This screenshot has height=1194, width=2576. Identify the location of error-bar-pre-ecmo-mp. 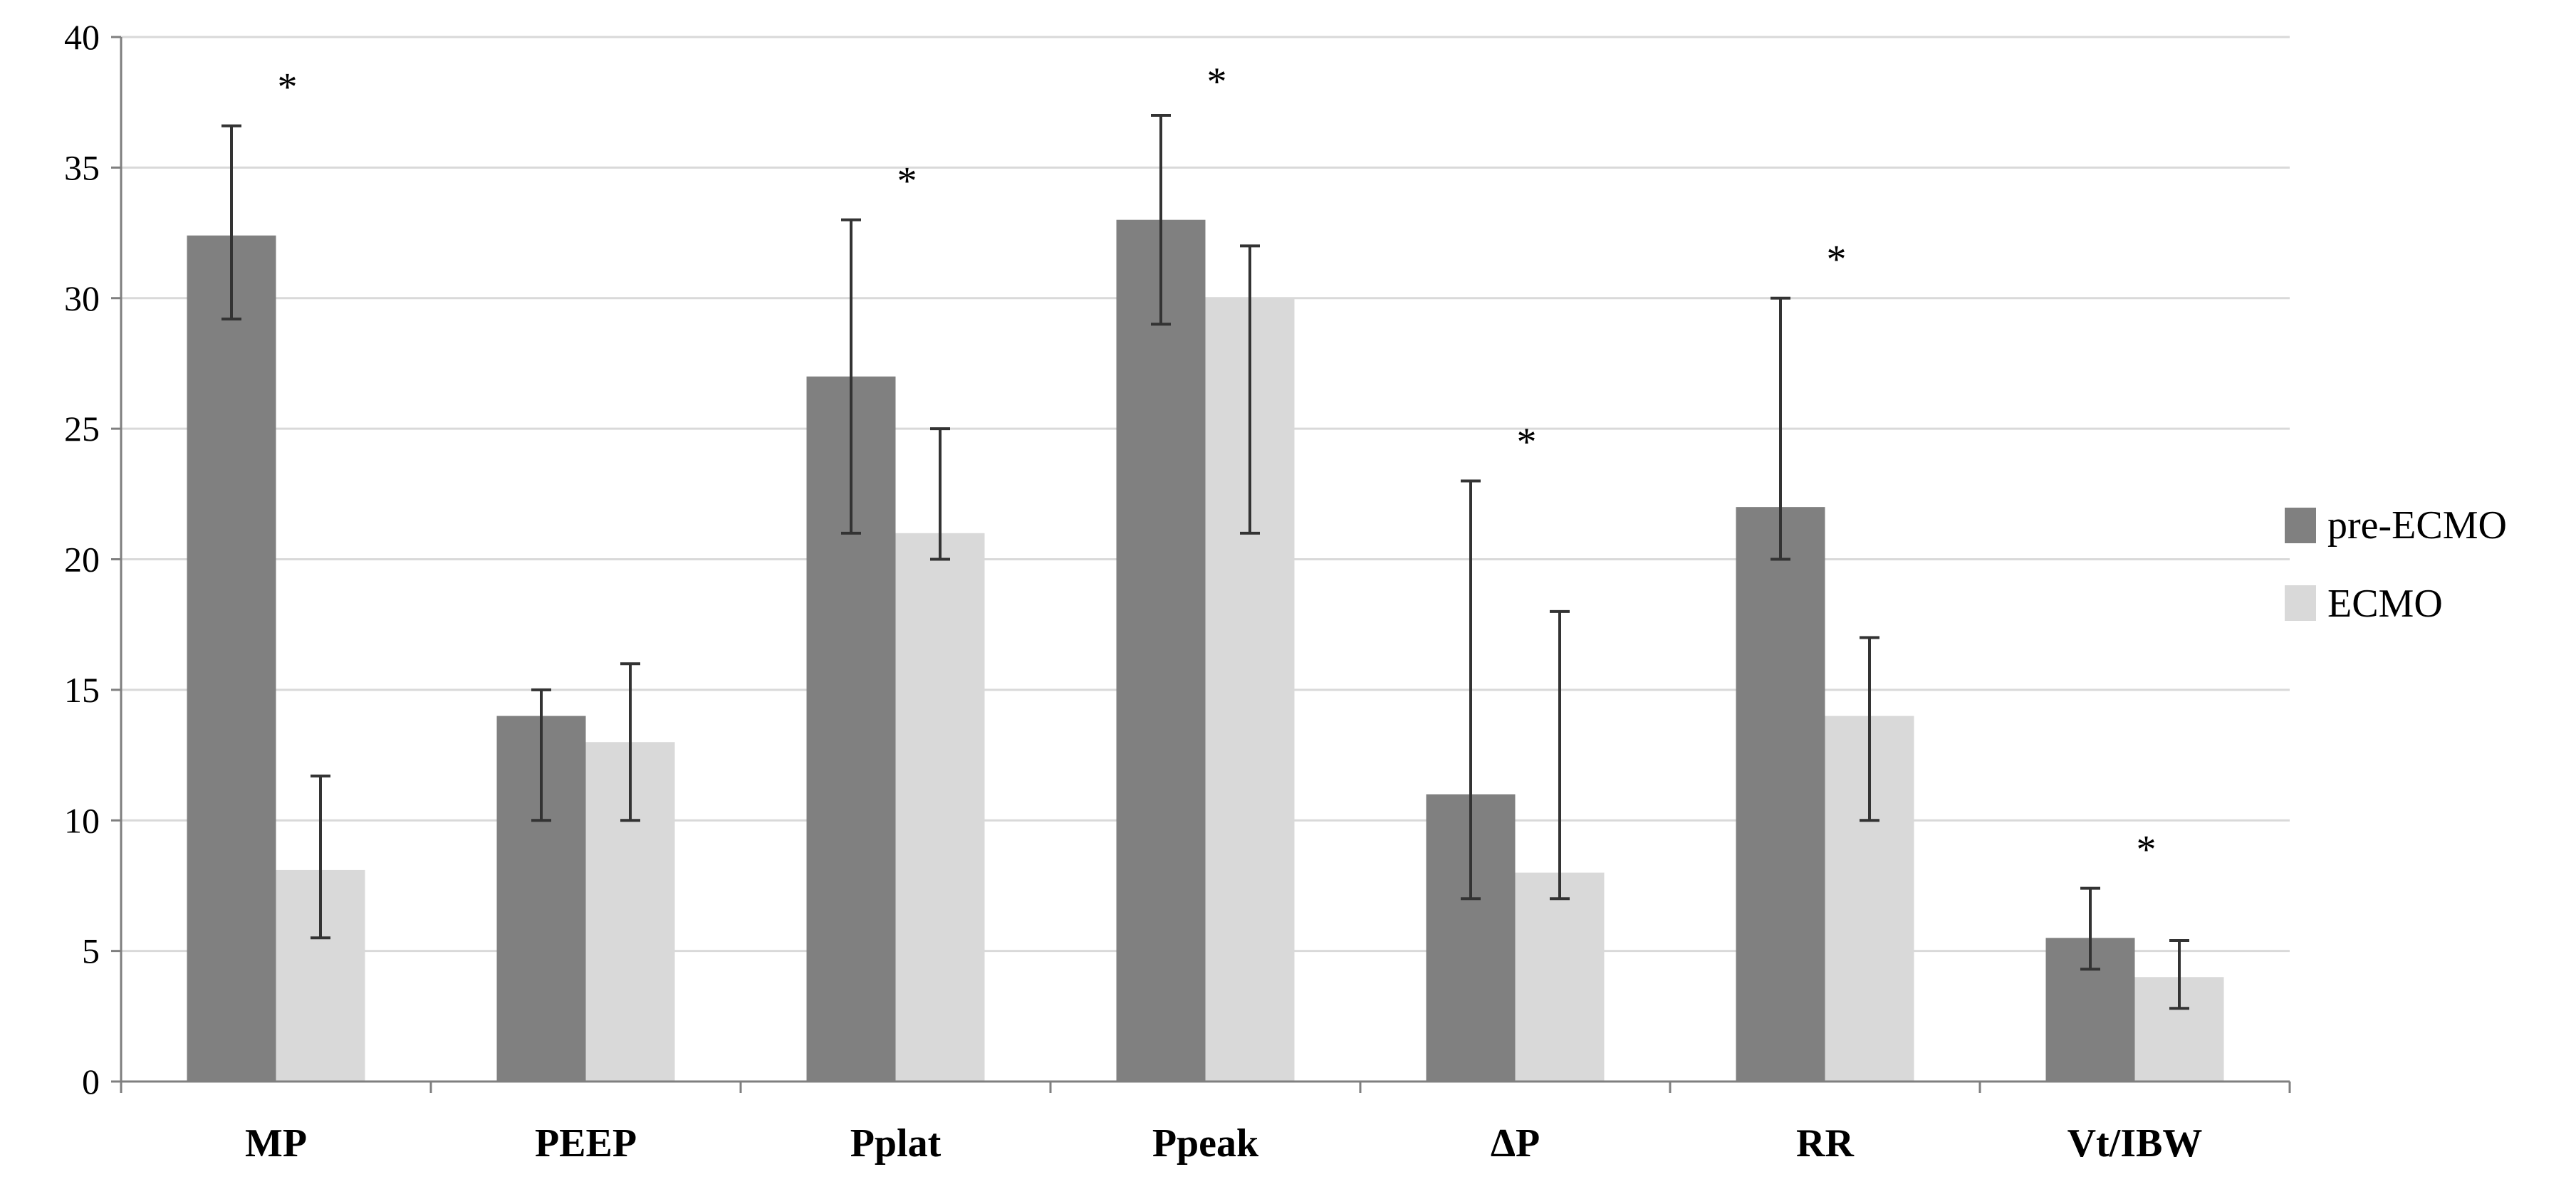
(231, 222).